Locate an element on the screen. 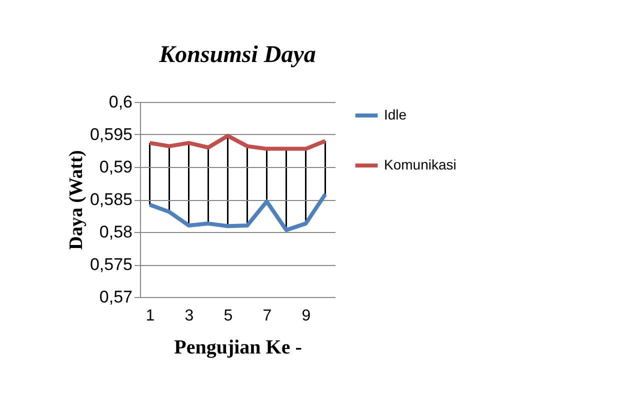  y-tick-label: 0,59 is located at coordinates (115, 167).